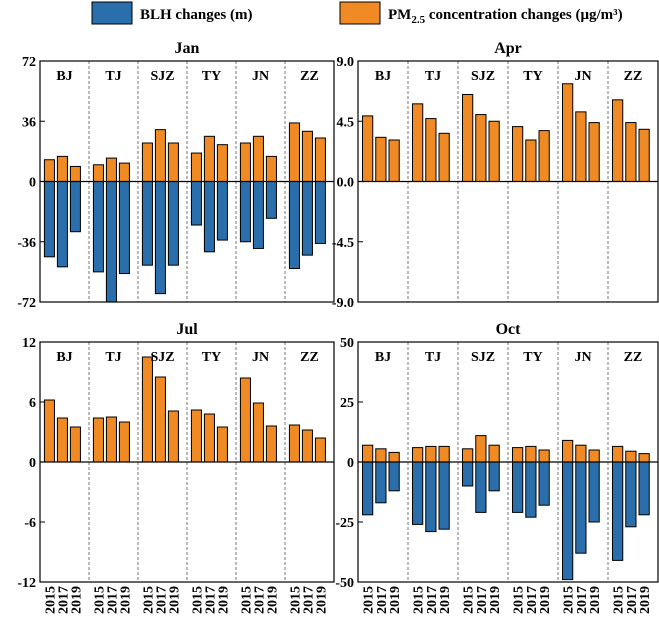 This screenshot has height=626, width=659. Describe the element at coordinates (173, 223) in the screenshot. I see `bar-blh-sjz-2019` at that location.